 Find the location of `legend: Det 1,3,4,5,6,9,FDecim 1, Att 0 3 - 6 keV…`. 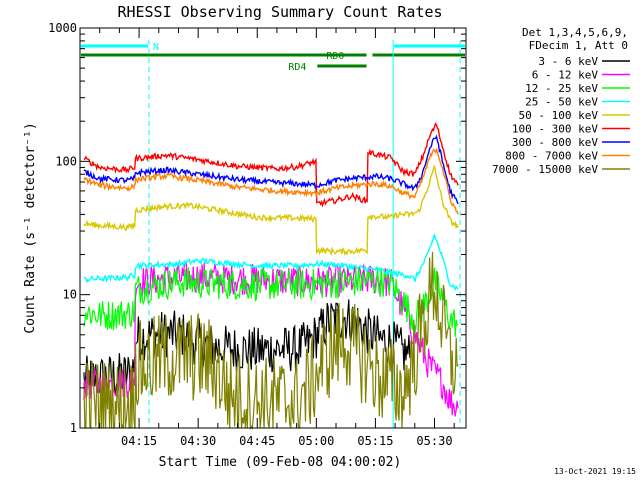

legend: Det 1,3,4,5,6,9,FDecim 1, Att 0 3 - 6 keV… is located at coordinates (561, 101).